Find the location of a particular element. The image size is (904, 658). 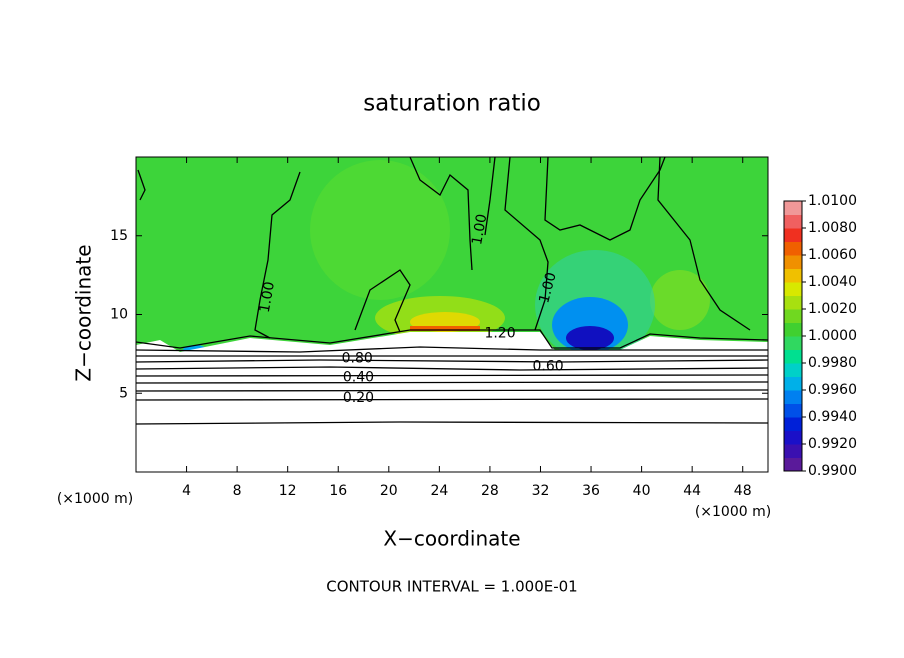

x-tick-label: 28 is located at coordinates (490, 491).